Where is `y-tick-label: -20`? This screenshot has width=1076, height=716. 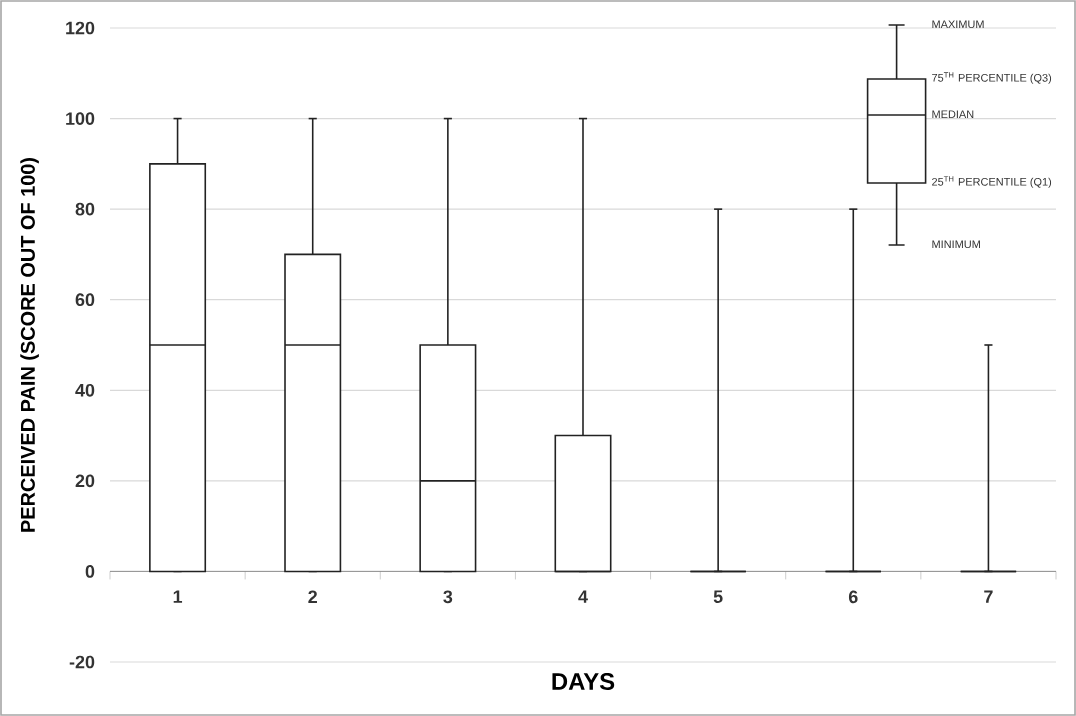
y-tick-label: -20 is located at coordinates (82, 662).